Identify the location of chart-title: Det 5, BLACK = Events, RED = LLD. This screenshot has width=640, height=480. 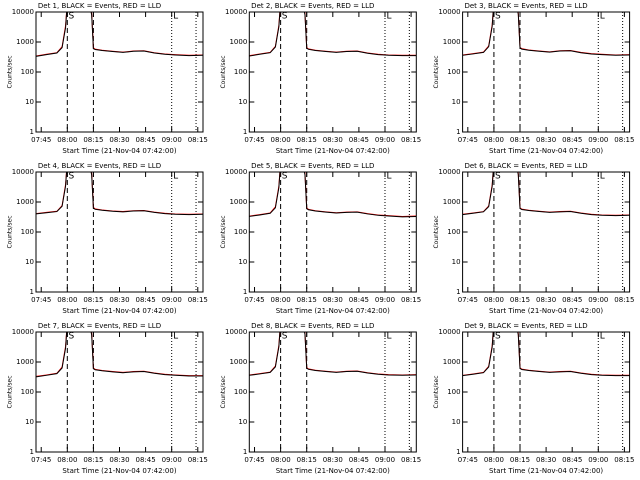
(312, 166).